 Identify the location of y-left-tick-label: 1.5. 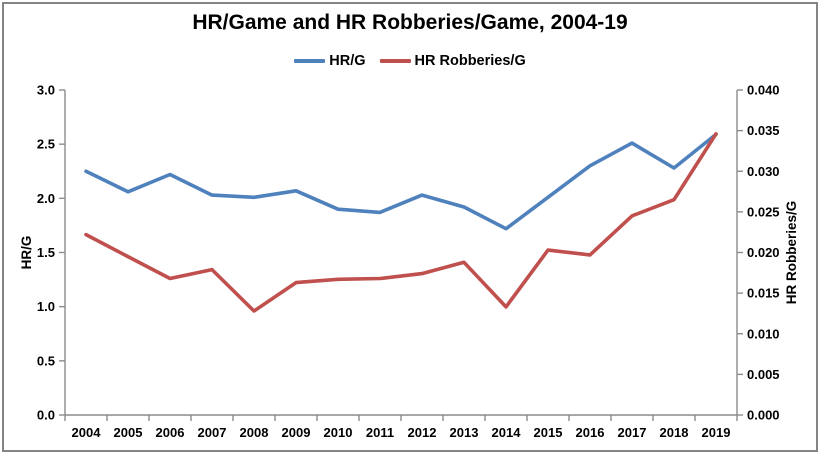
(46, 252).